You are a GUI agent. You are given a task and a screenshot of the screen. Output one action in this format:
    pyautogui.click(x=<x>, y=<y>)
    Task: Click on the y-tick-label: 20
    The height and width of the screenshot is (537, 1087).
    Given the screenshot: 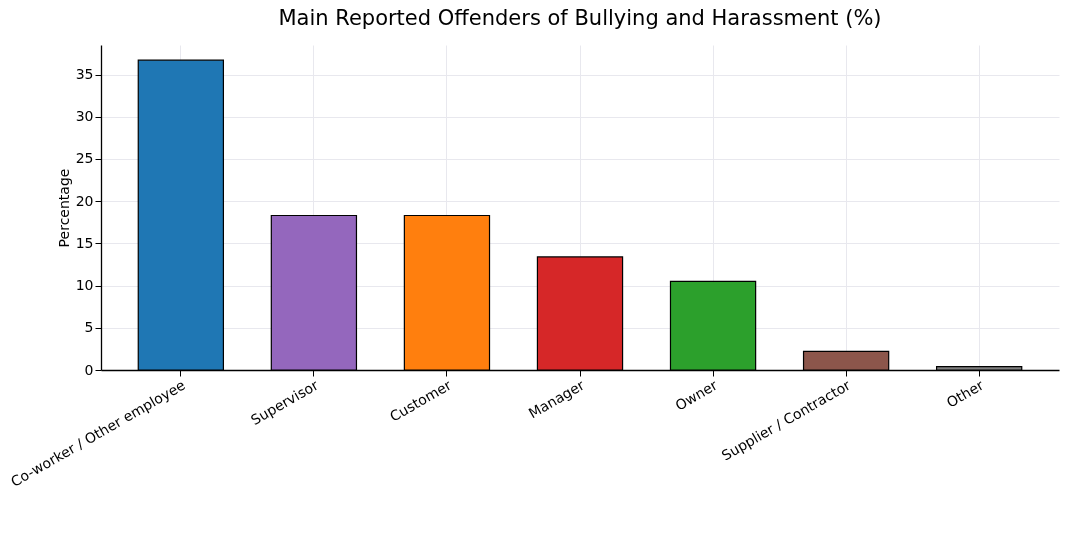 What is the action you would take?
    pyautogui.click(x=84, y=200)
    